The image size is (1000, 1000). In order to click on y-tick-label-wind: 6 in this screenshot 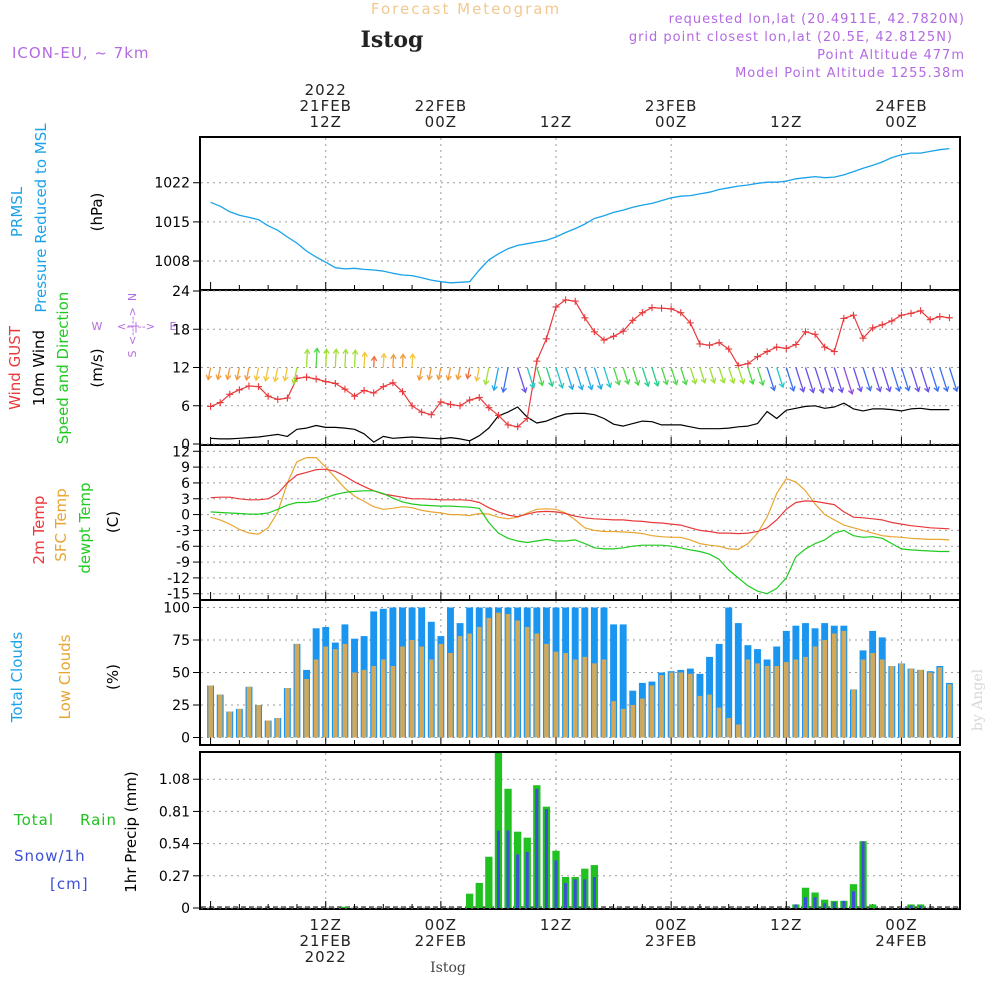, I will do `click(185, 407)`.